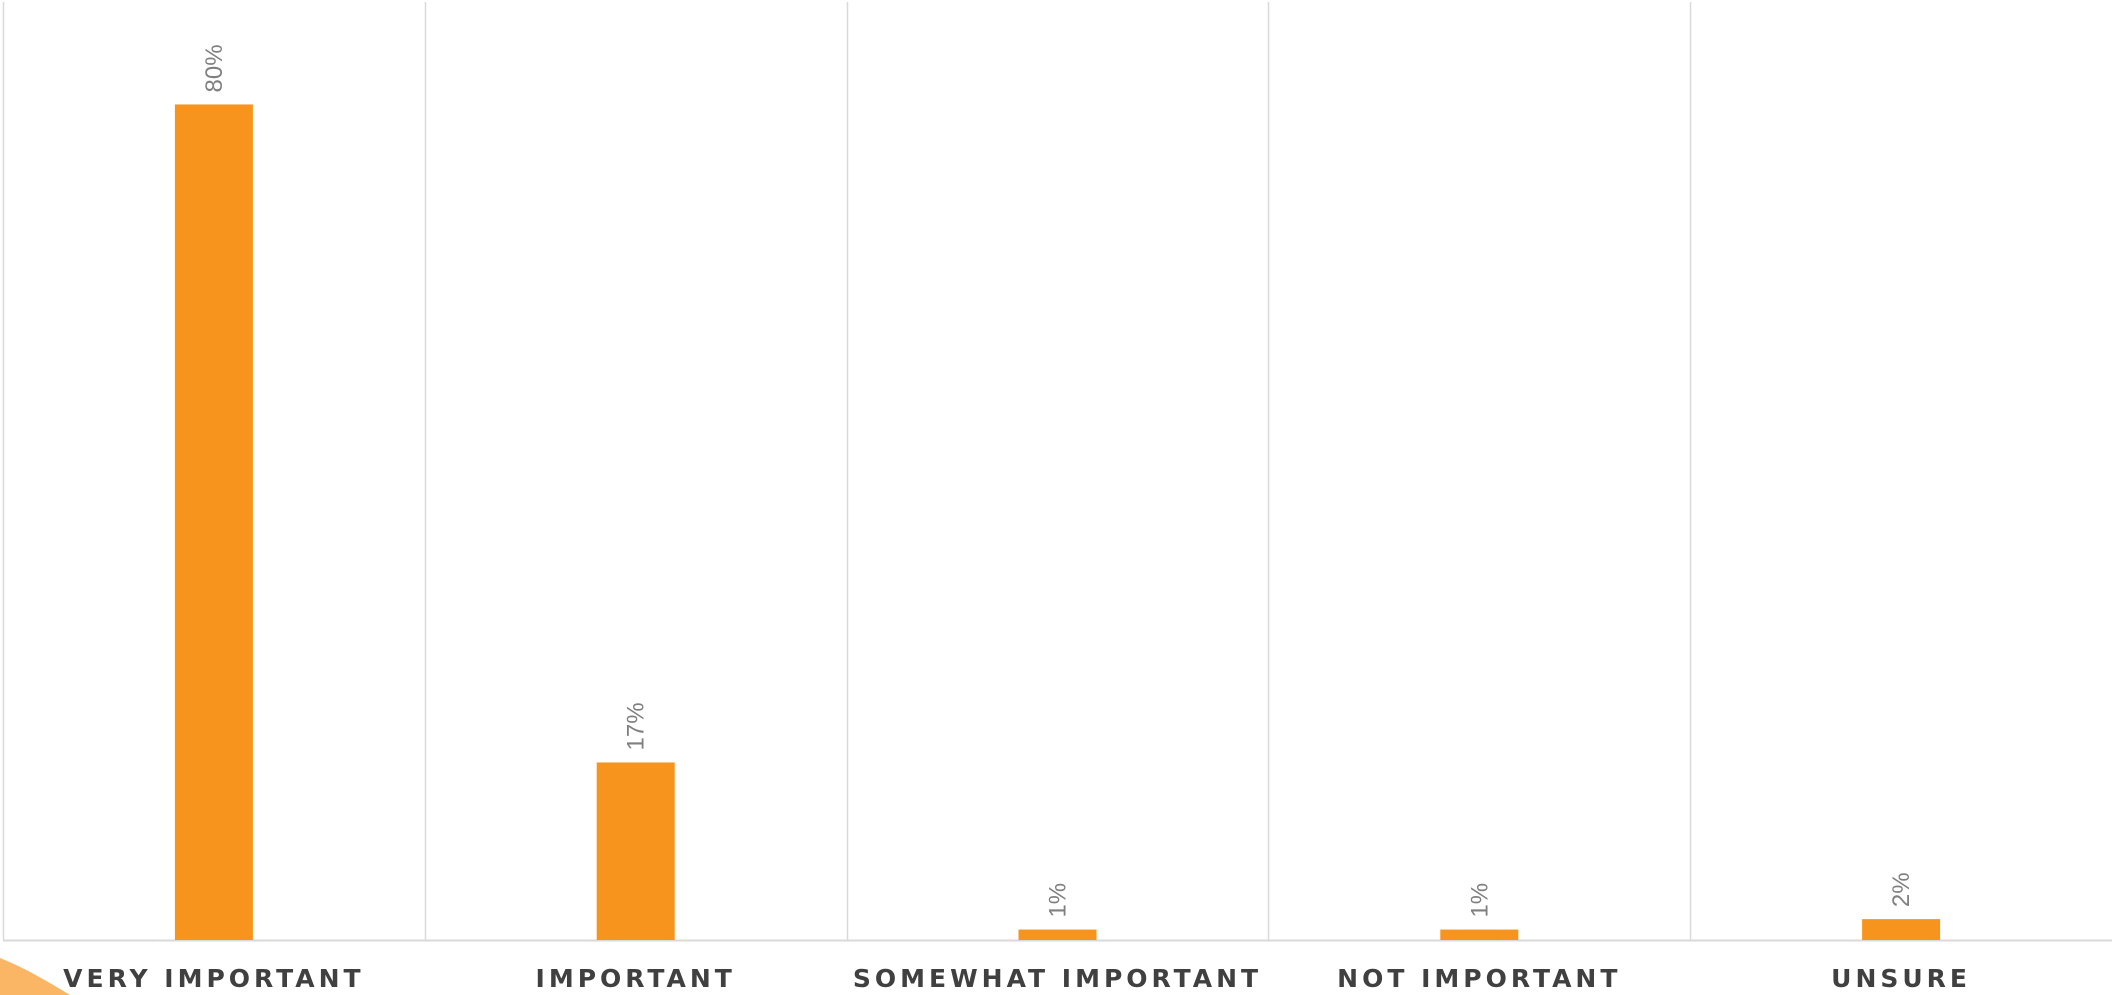 This screenshot has height=995, width=2112. I want to click on category-label: SOMEWHAT IMPORTANT, so click(1057, 978).